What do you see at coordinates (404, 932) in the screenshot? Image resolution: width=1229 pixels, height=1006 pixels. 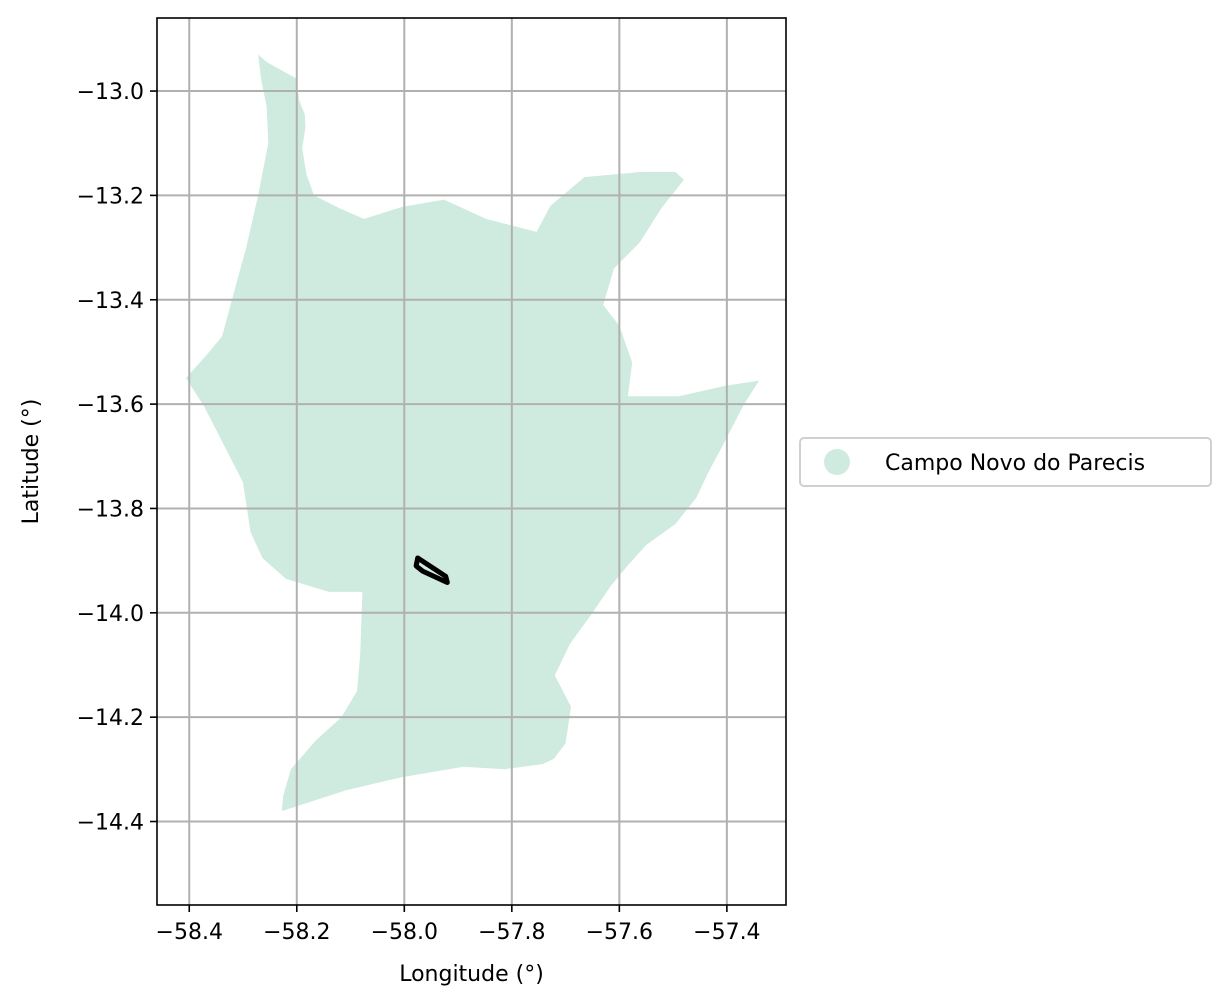 I see `x-tick-label: −58.0` at bounding box center [404, 932].